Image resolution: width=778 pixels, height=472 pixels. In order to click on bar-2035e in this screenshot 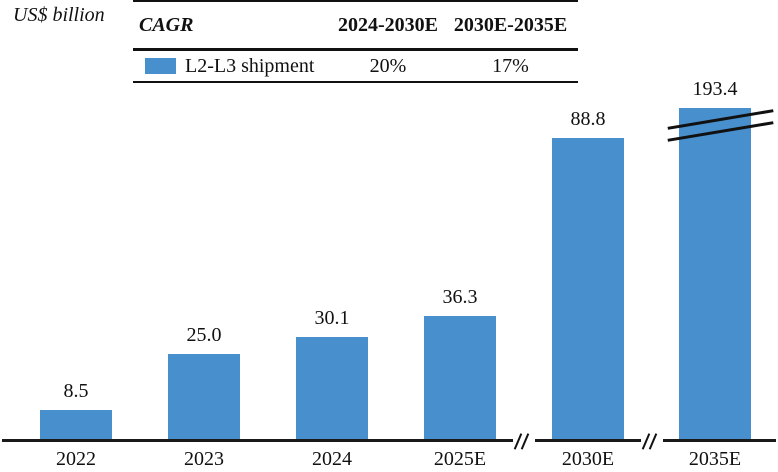, I will do `click(715, 273)`.